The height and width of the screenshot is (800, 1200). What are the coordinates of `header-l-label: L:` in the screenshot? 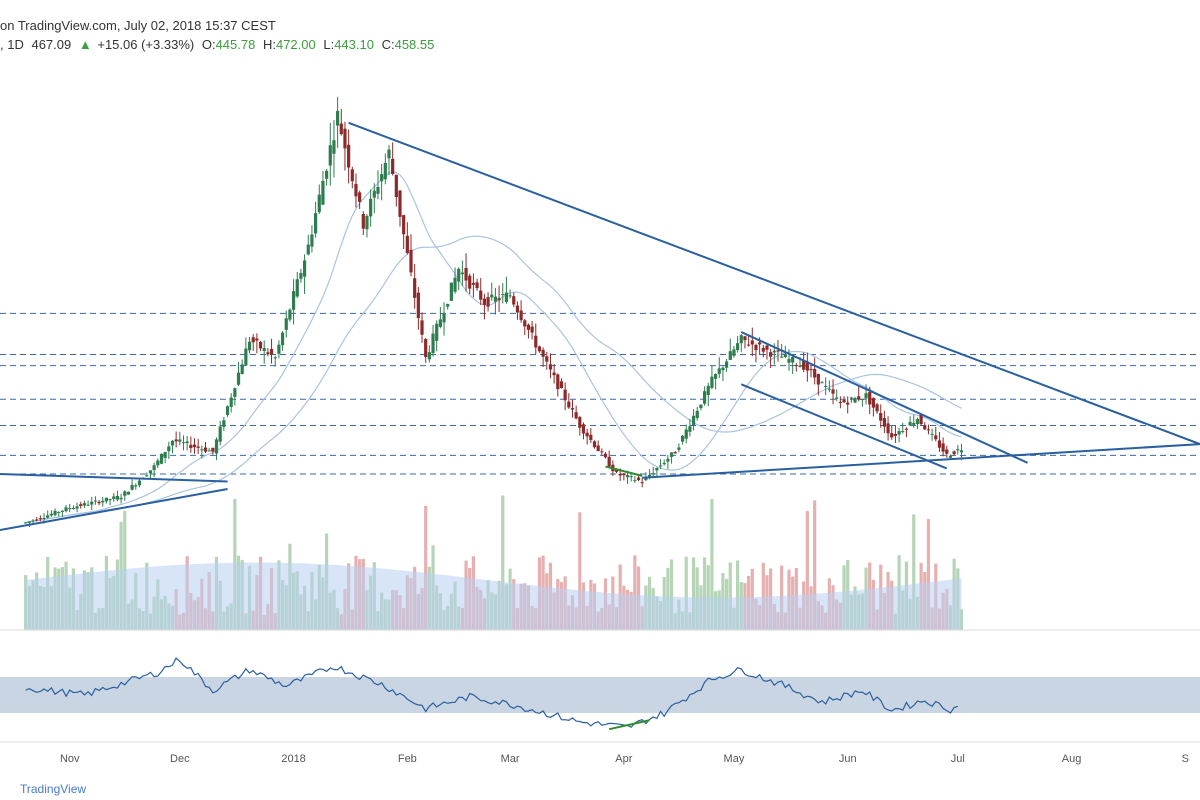 It's located at (328, 44).